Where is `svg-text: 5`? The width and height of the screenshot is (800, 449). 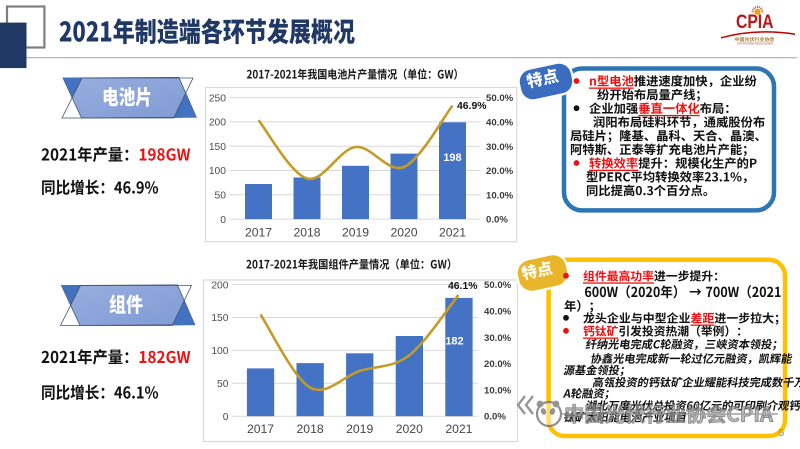
svg-text: 5 is located at coordinates (782, 433).